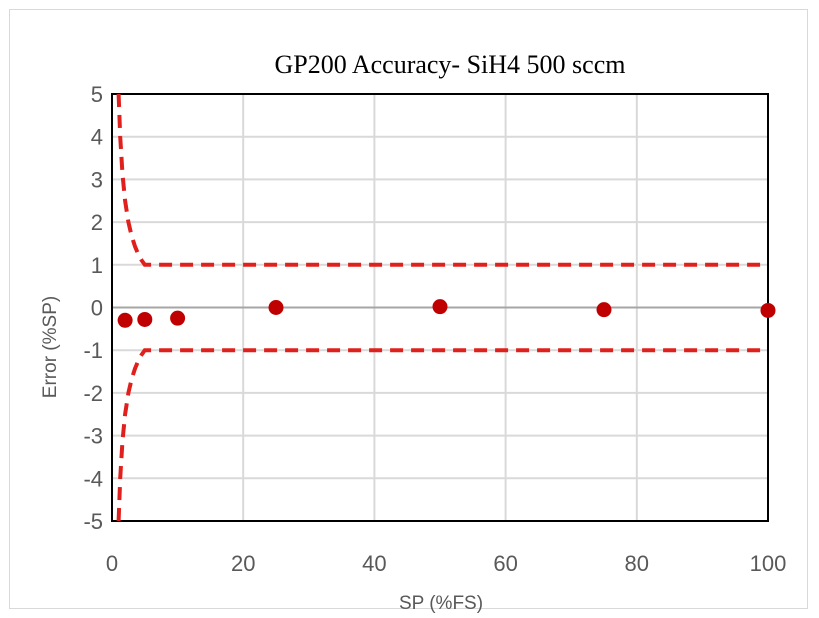  I want to click on y-axis-label: Error (%SP), so click(50, 347).